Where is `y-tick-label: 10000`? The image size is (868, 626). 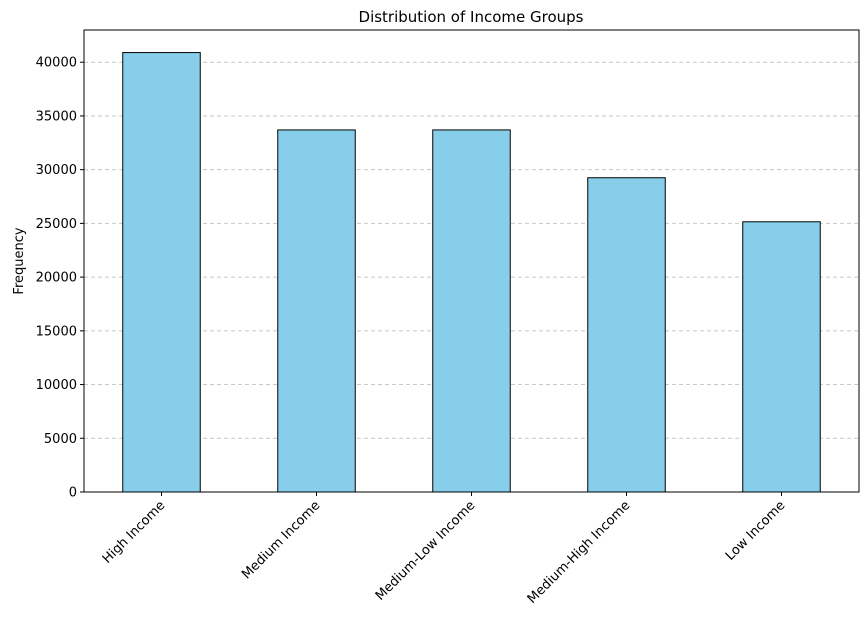 y-tick-label: 10000 is located at coordinates (56, 385).